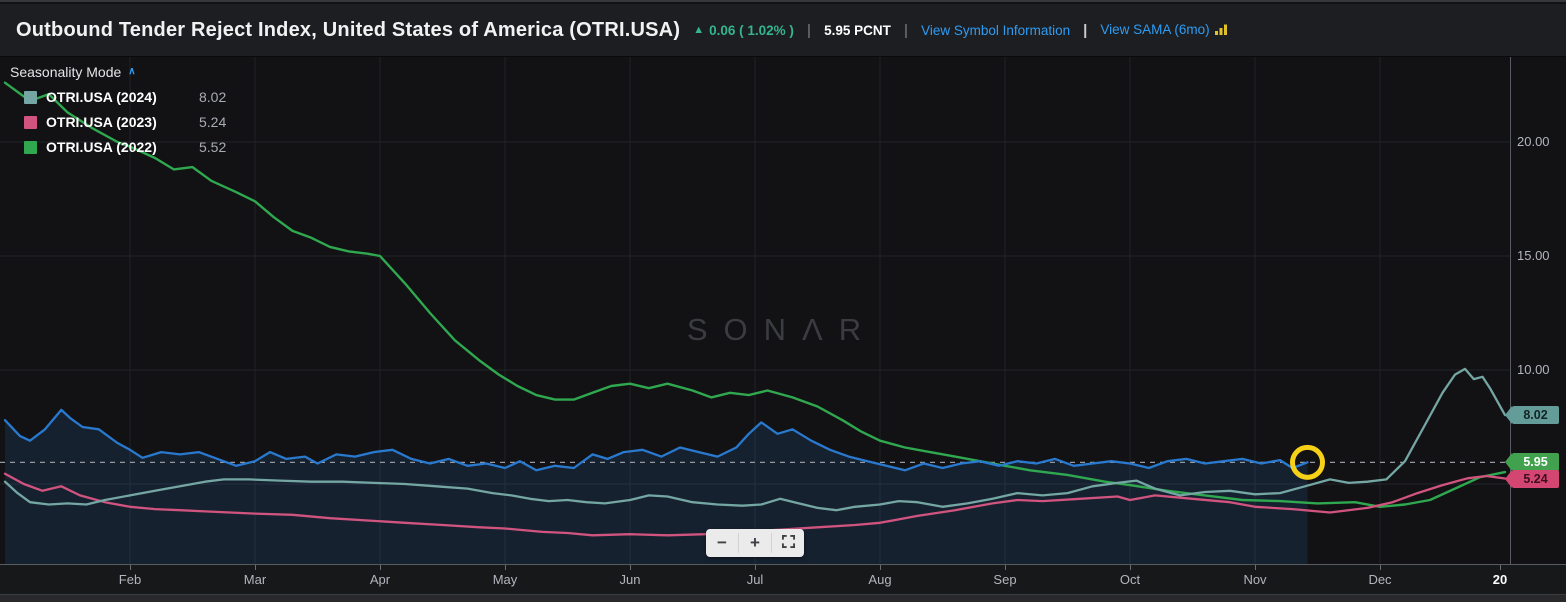  What do you see at coordinates (132, 71) in the screenshot?
I see `chevron-up-icon: ∧` at bounding box center [132, 71].